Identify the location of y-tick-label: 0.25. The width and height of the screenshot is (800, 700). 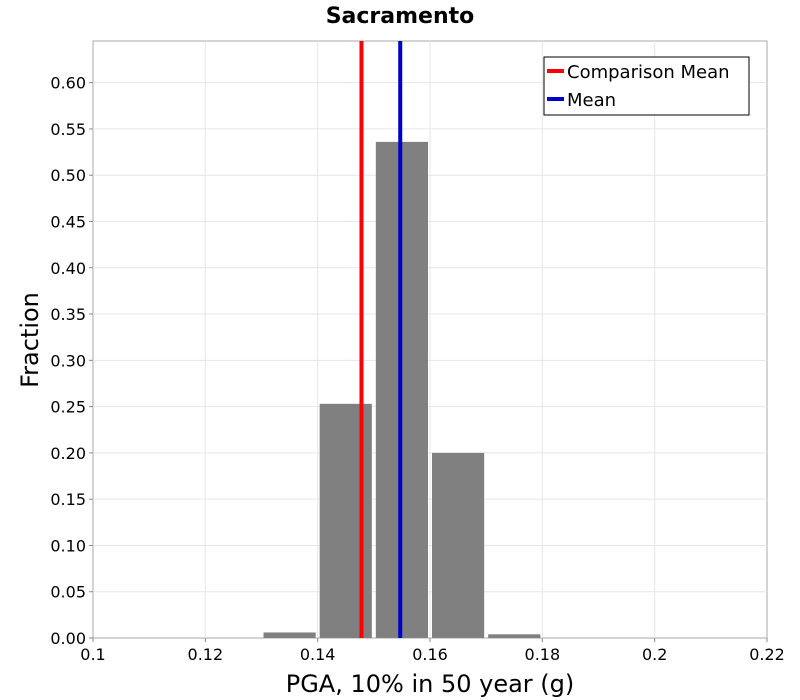
(68, 407).